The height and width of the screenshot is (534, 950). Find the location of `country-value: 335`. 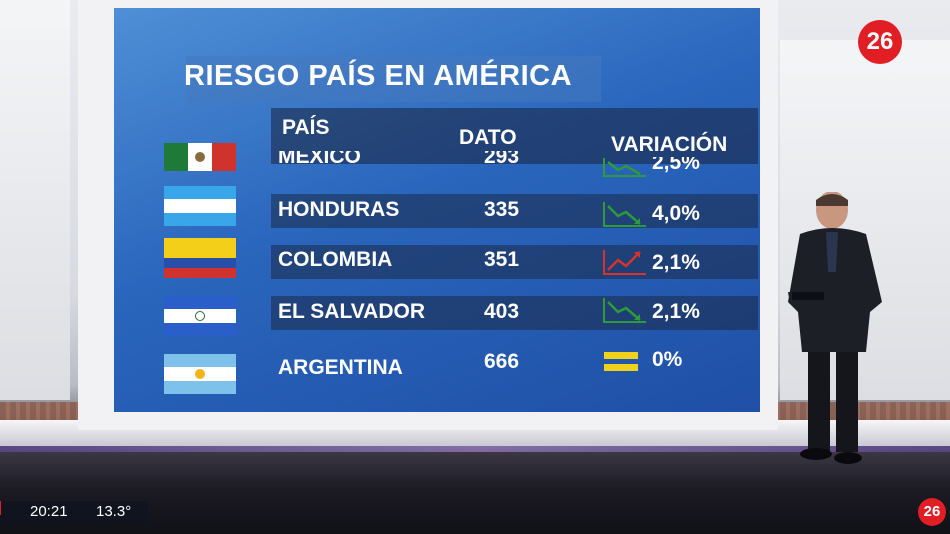

country-value: 335 is located at coordinates (502, 209).